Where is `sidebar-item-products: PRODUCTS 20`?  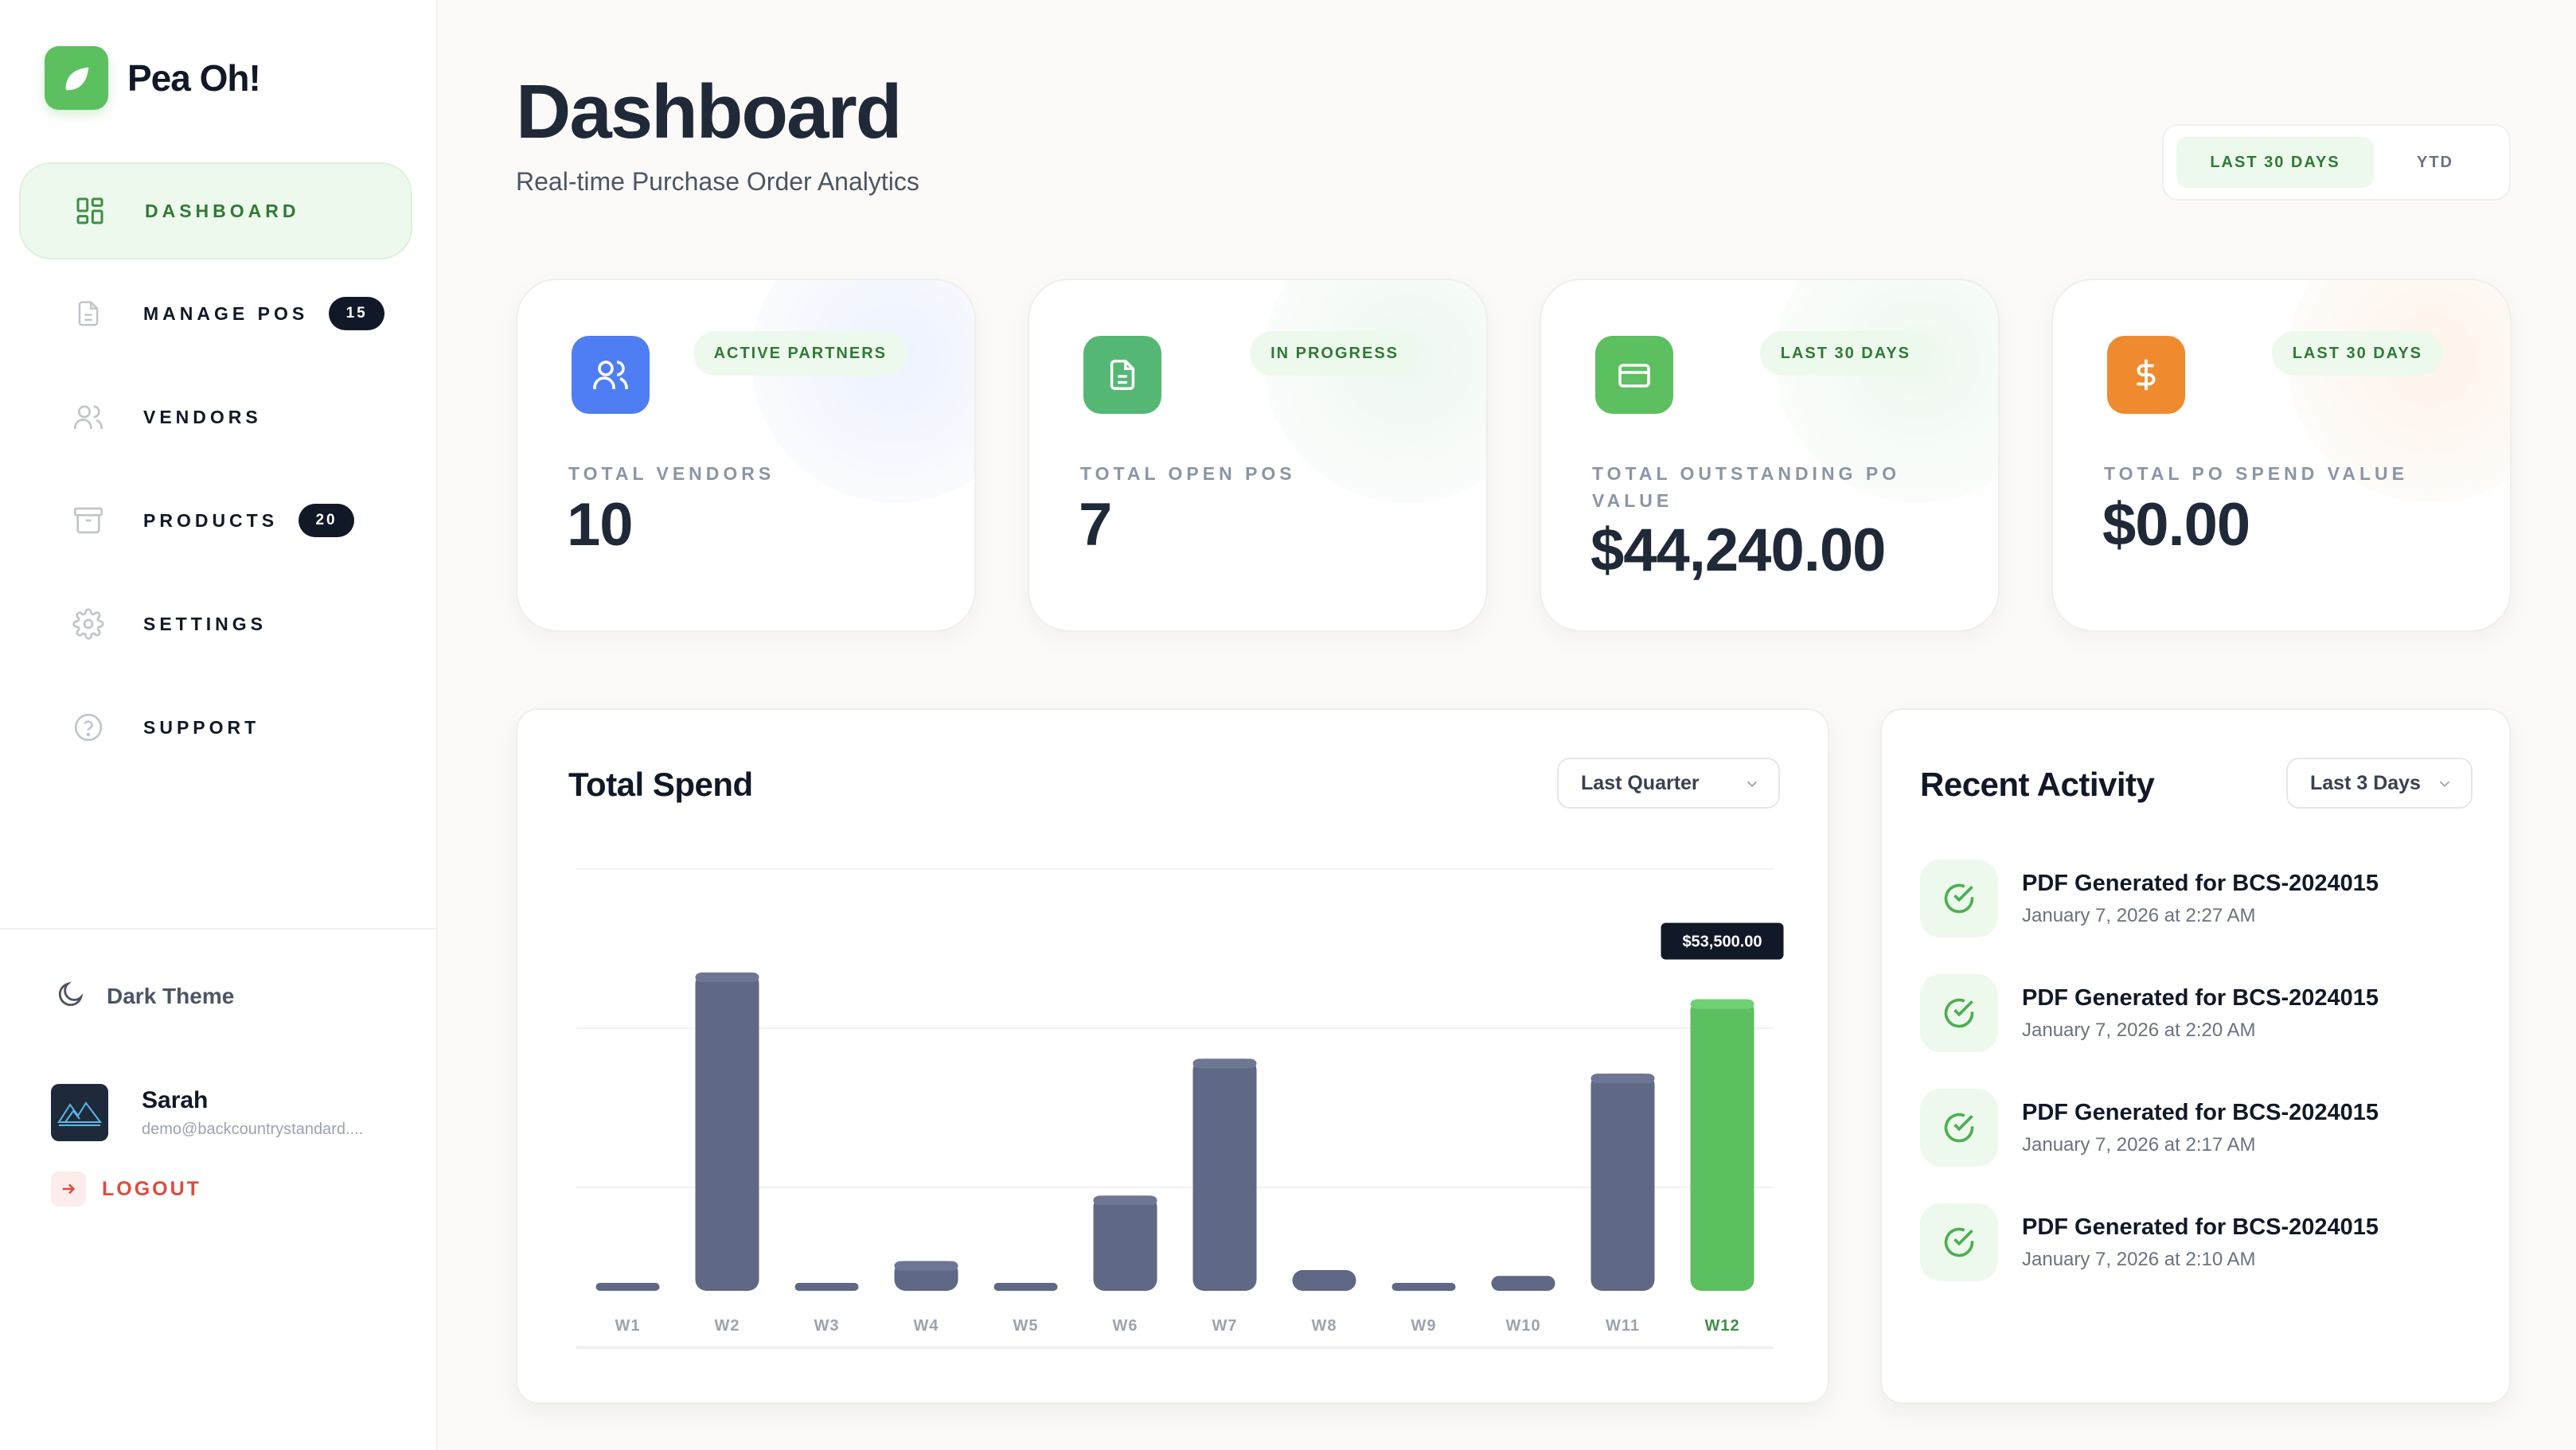
sidebar-item-products: PRODUCTS 20 is located at coordinates (215, 520).